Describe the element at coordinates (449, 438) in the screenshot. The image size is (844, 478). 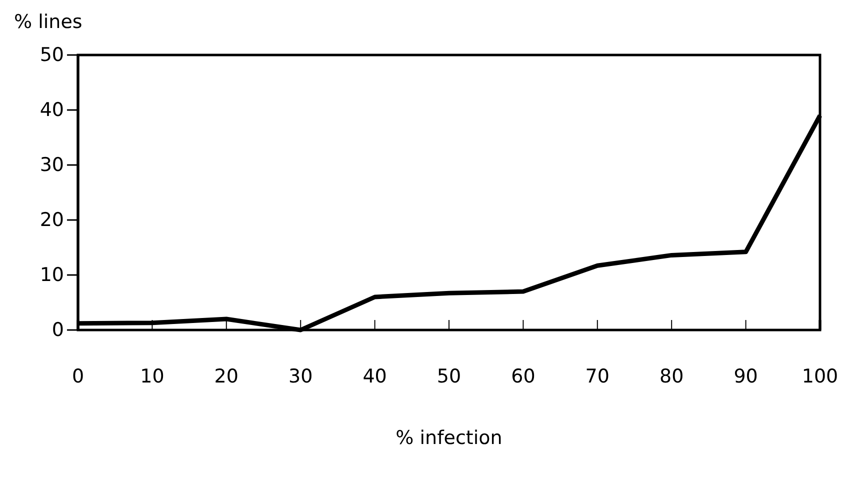
I see `x-axis-title: % infection` at that location.